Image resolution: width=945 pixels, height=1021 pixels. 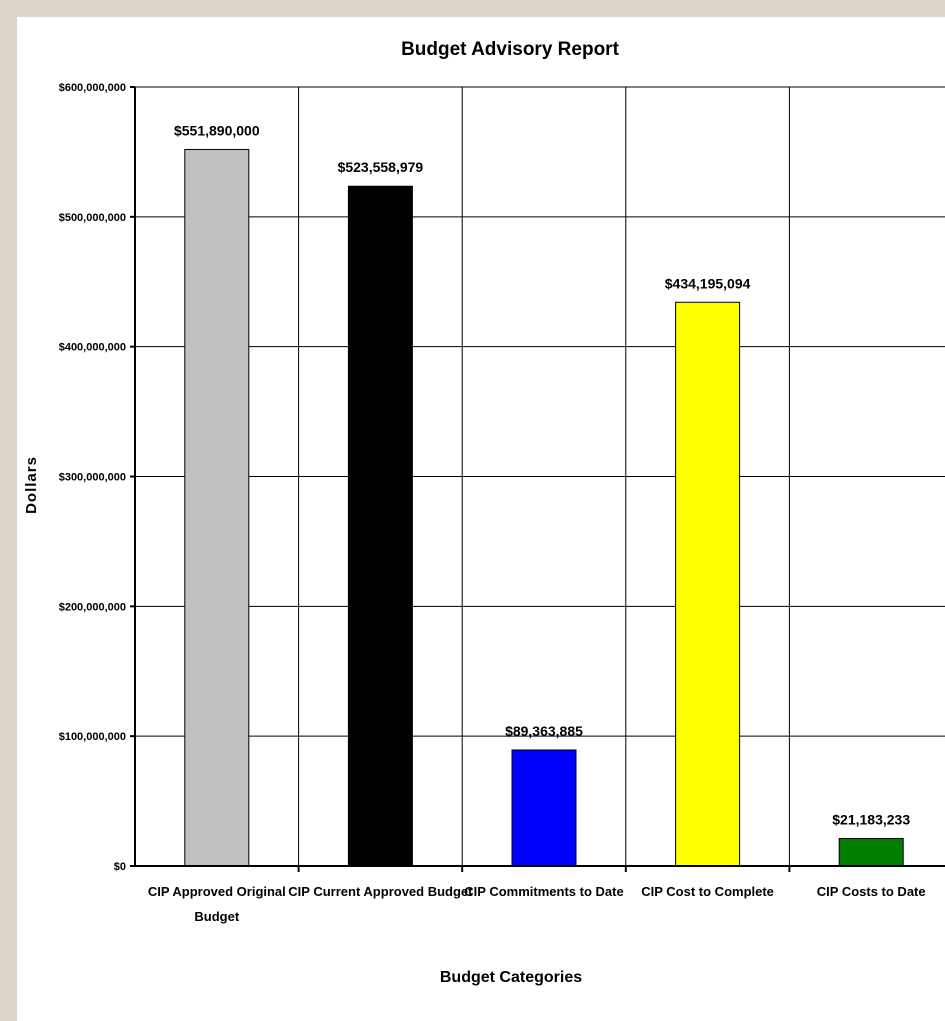 I want to click on x-tick-label: CIP Cost to Complete, so click(x=707, y=891).